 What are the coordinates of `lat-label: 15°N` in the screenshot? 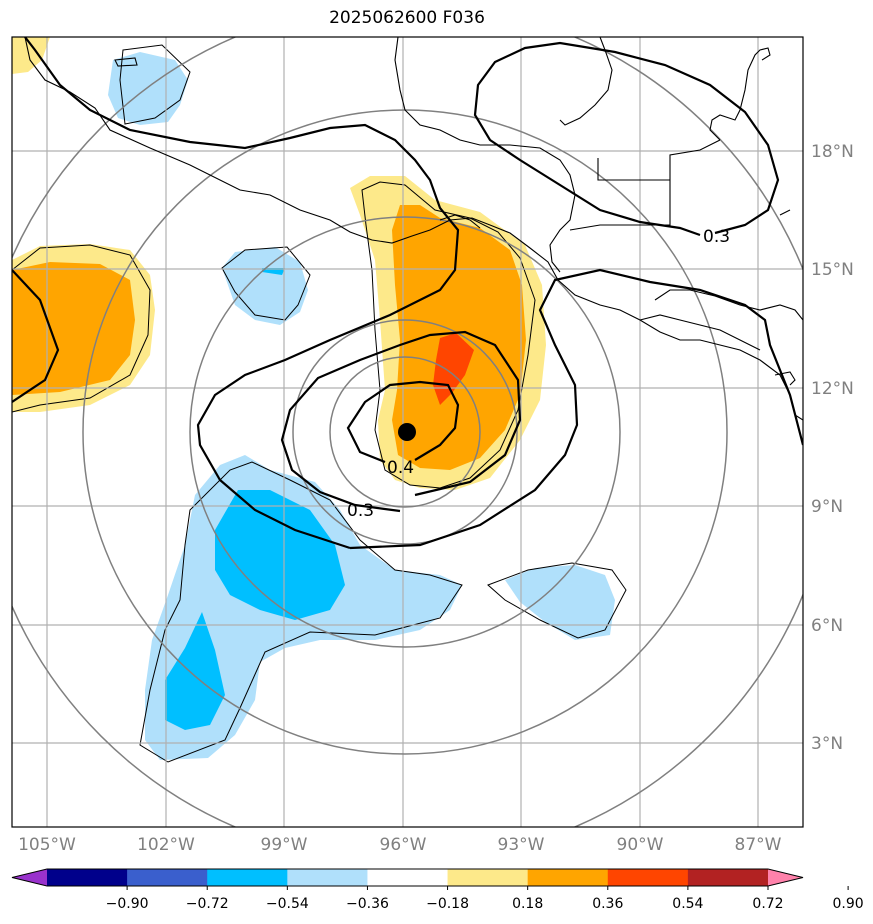 It's located at (832, 270).